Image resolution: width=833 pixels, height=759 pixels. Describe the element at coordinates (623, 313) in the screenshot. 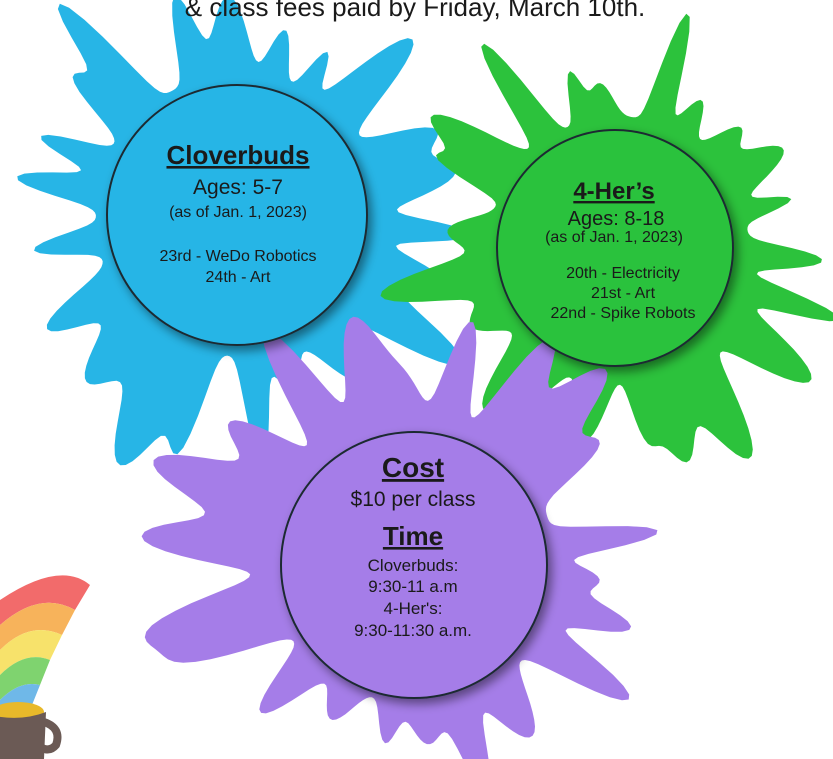

I see `class: 22nd - Spike Robots` at that location.